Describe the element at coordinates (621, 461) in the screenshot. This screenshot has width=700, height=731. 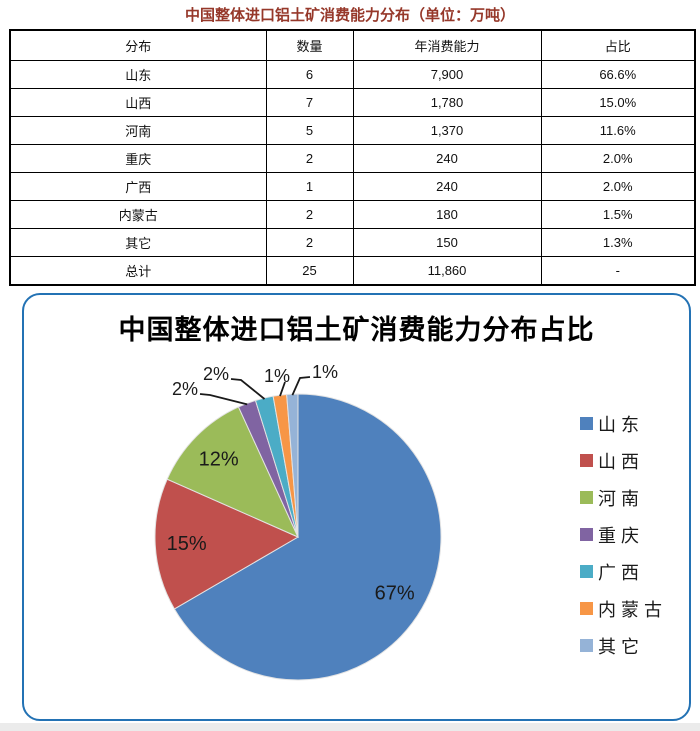
I see `legend-label-山西: 山西` at that location.